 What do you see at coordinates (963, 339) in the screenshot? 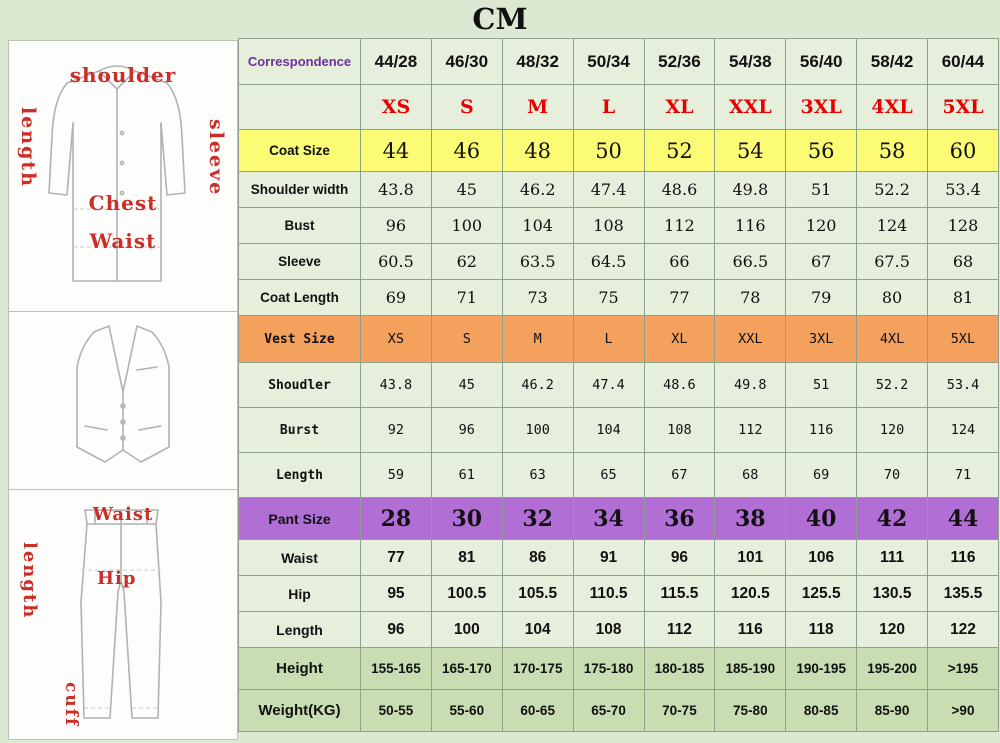
I see `table-cell: 5XL` at bounding box center [963, 339].